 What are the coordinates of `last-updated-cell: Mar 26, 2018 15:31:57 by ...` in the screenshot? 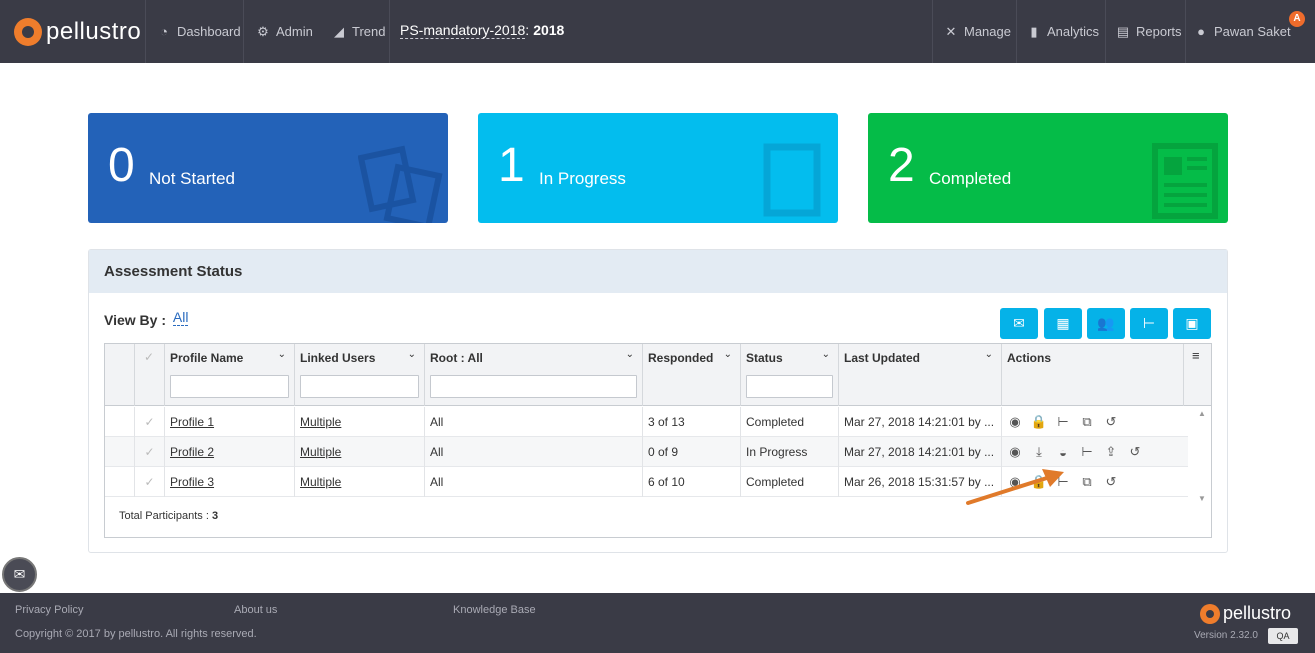 It's located at (920, 482).